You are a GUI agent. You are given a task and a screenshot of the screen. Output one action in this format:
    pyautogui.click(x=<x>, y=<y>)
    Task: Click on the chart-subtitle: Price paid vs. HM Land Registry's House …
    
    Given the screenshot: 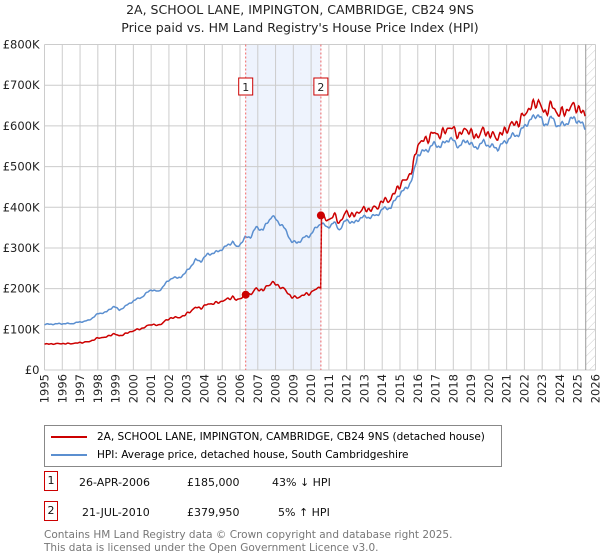 What is the action you would take?
    pyautogui.click(x=300, y=27)
    